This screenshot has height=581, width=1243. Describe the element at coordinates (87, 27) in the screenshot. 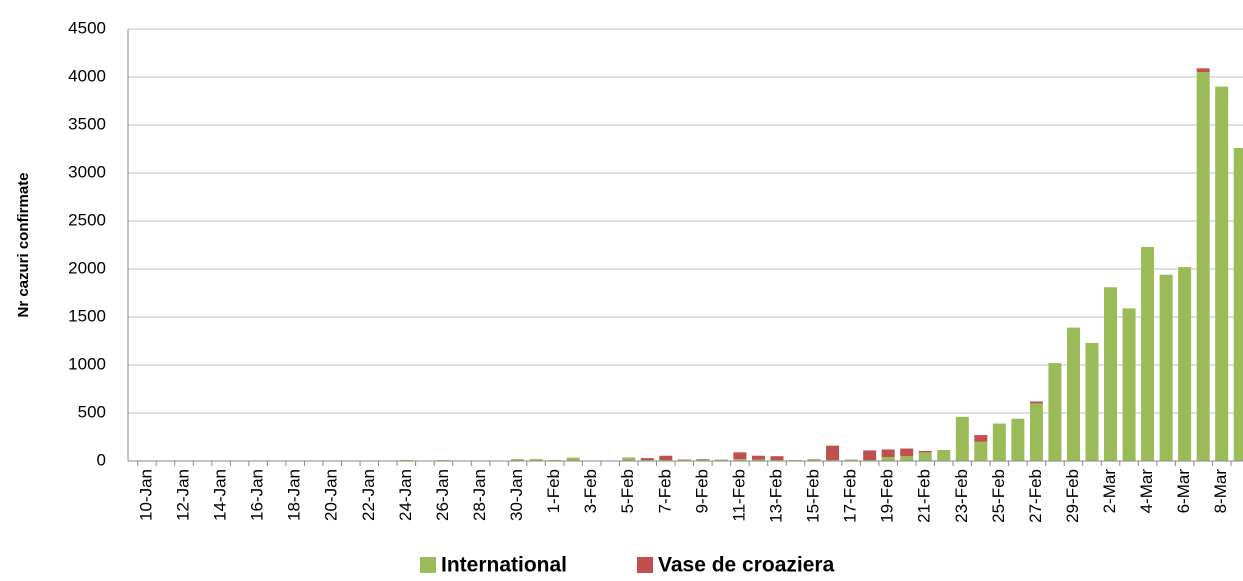

I see `y-tick-label: 4500` at that location.